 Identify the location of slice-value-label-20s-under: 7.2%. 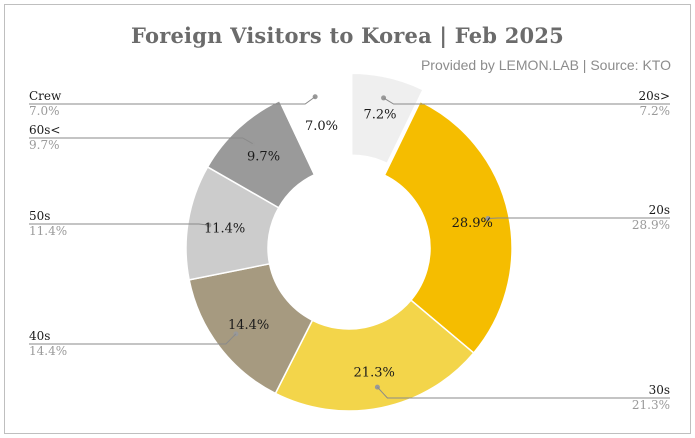
(379, 115).